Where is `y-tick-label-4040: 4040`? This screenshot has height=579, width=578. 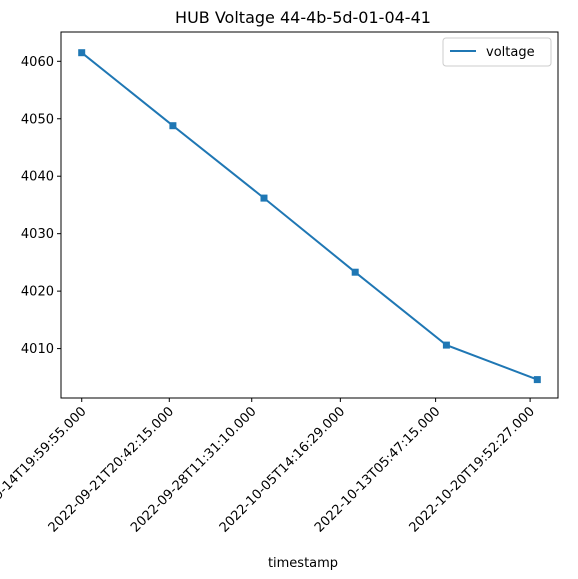
y-tick-label-4040: 4040 is located at coordinates (37, 177).